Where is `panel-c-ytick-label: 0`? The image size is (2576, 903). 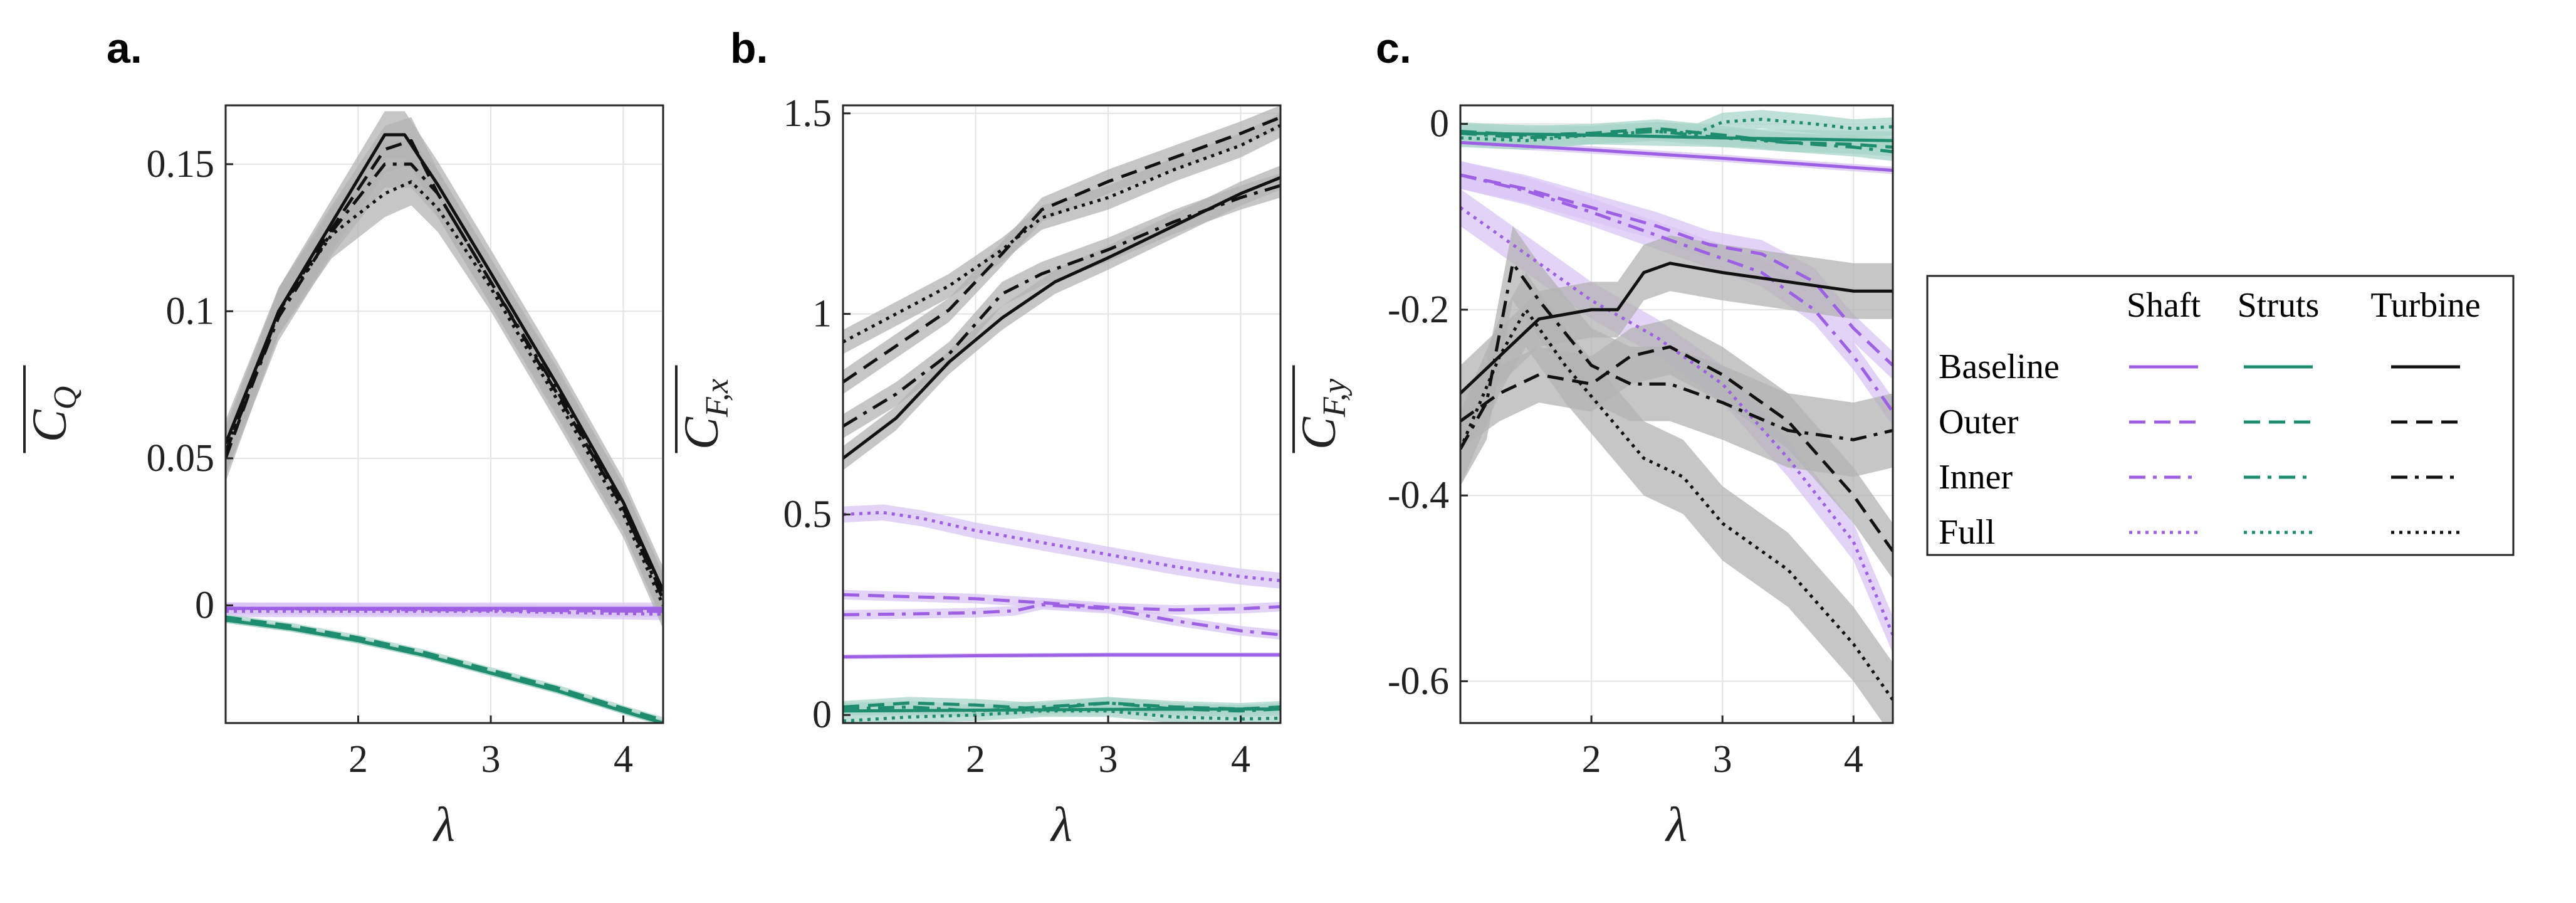 panel-c-ytick-label: 0 is located at coordinates (1439, 124).